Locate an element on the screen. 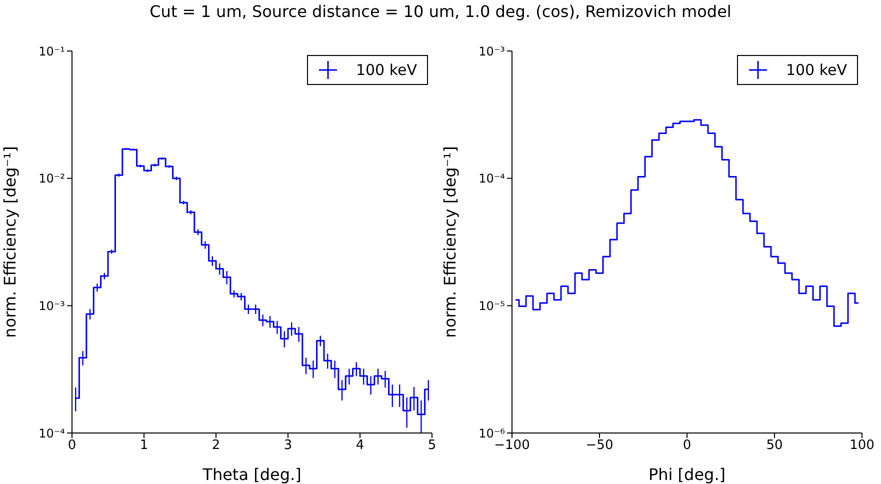 Image resolution: width=881 pixels, height=484 pixels. x-tick-label: 1 is located at coordinates (144, 446).